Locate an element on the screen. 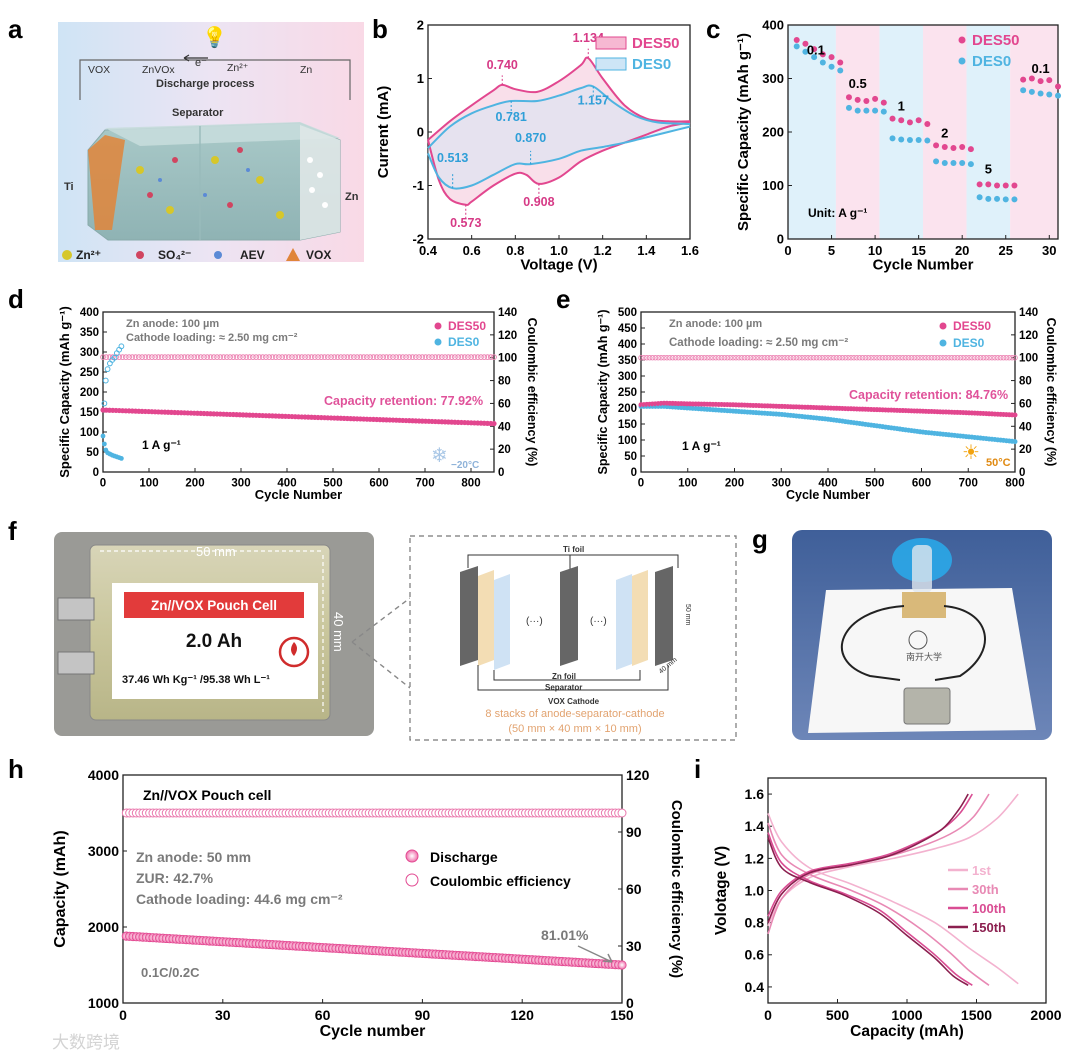  label-zn2plus: Zn²⁺ is located at coordinates (238, 68).